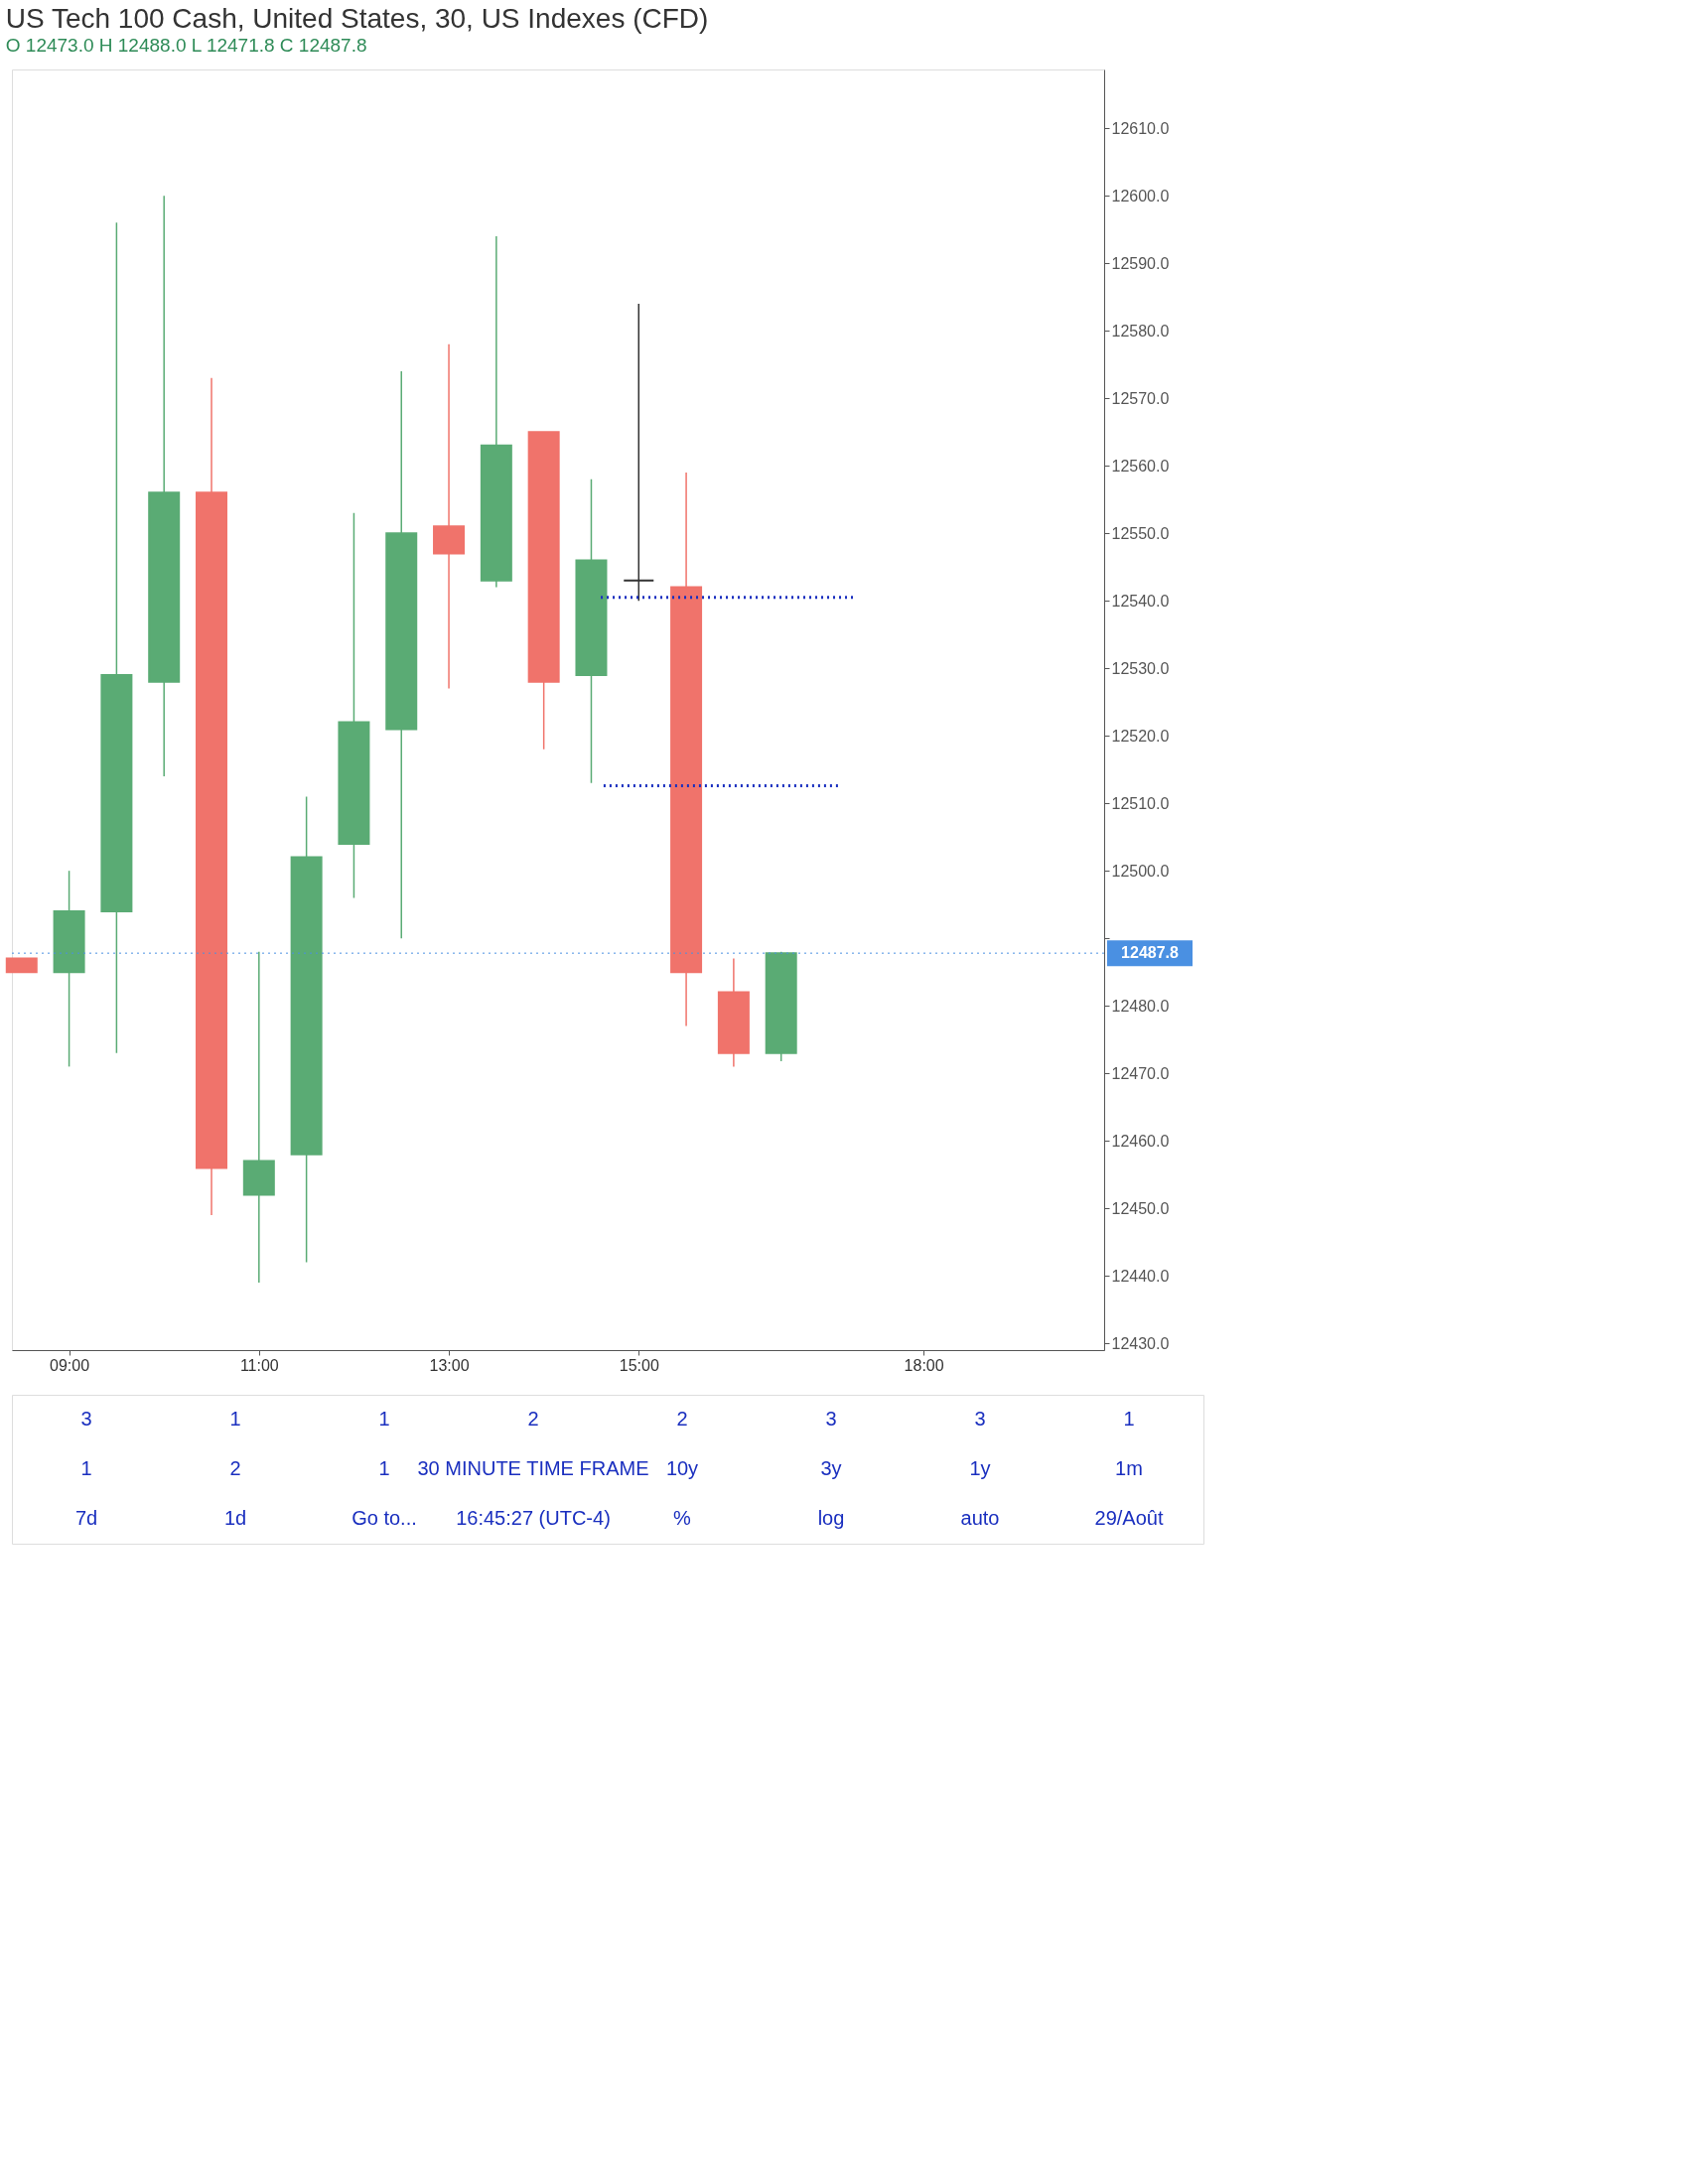  What do you see at coordinates (1140, 668) in the screenshot?
I see `y-tick-label: 12530.0` at bounding box center [1140, 668].